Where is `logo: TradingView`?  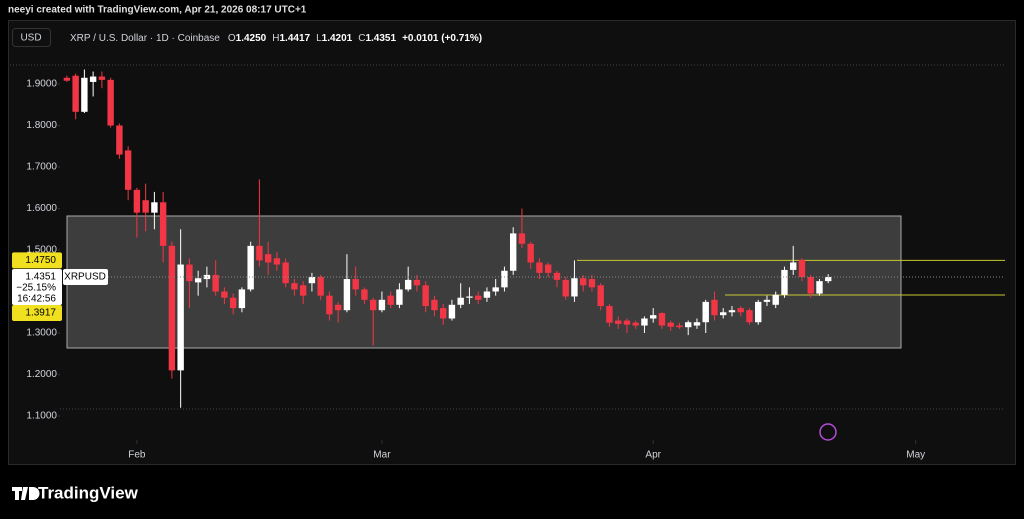
logo: TradingView is located at coordinates (75, 492).